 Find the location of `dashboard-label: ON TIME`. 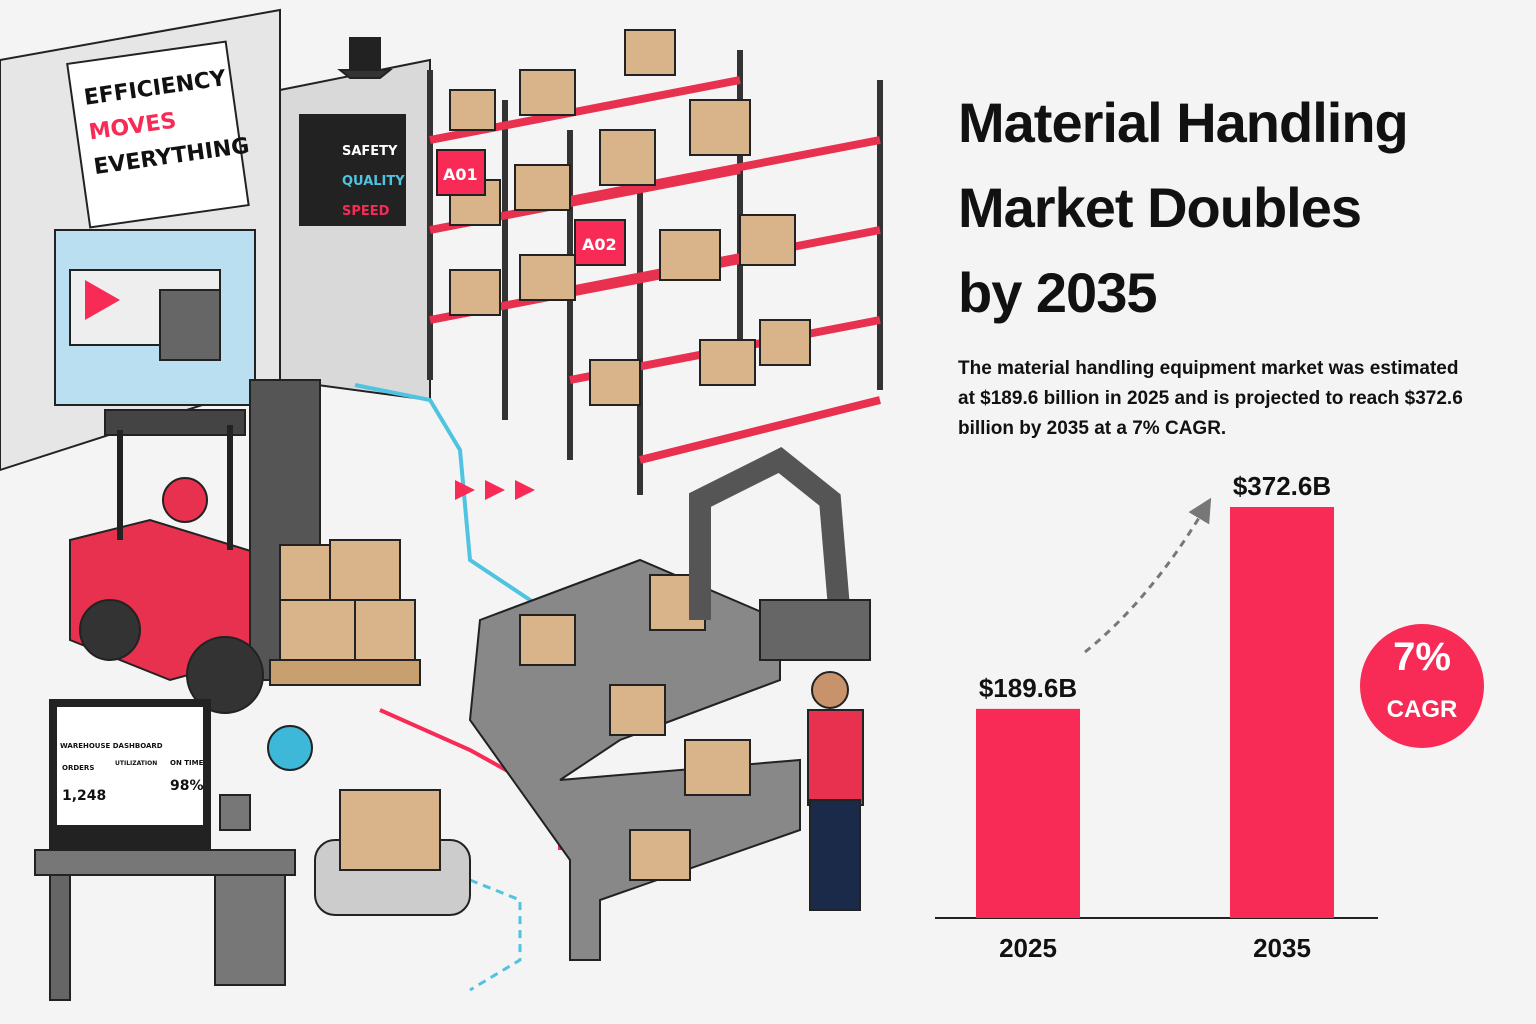

dashboard-label: ON TIME is located at coordinates (187, 763).